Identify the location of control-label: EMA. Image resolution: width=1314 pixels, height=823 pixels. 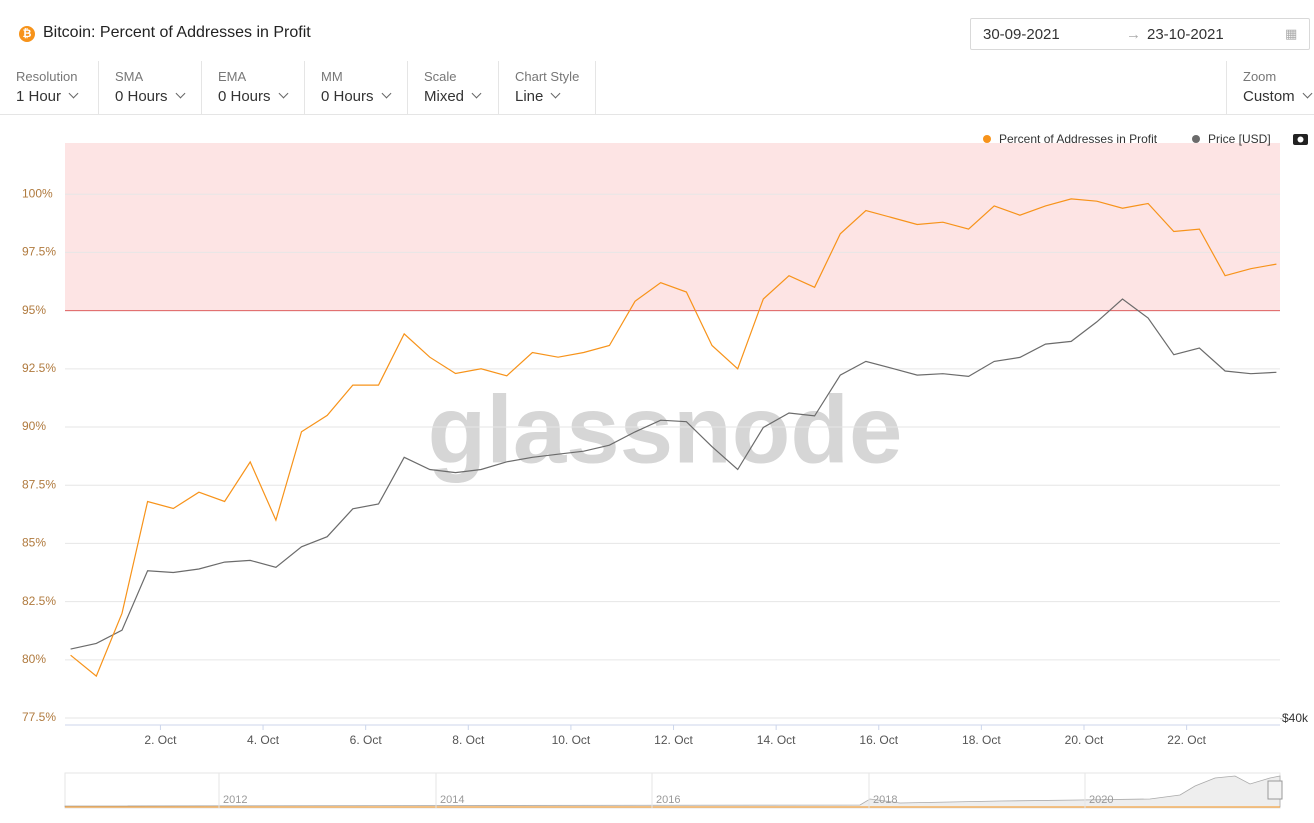
(232, 76).